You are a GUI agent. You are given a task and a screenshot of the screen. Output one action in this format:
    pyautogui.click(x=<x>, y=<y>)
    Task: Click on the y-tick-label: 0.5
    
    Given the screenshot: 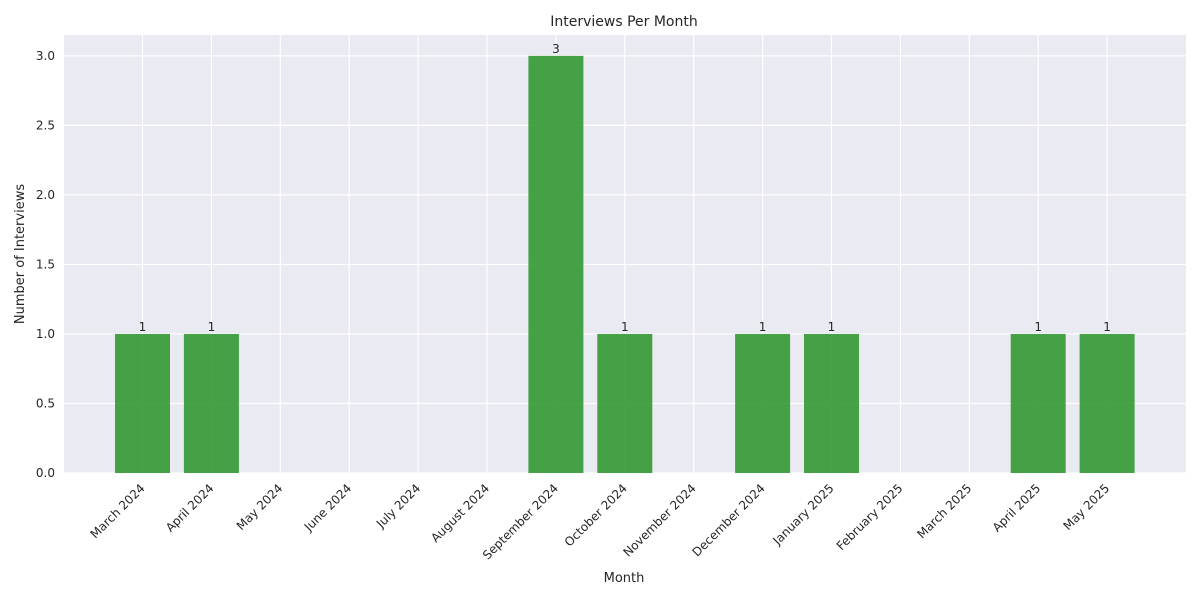 What is the action you would take?
    pyautogui.click(x=45, y=403)
    